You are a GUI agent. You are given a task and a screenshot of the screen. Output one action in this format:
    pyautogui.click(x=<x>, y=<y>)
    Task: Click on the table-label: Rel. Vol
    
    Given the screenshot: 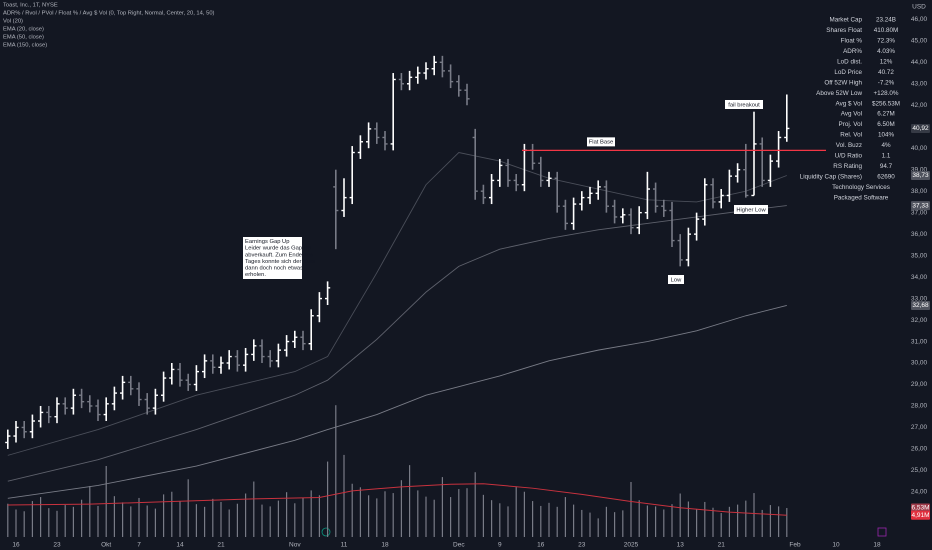 What is the action you would take?
    pyautogui.click(x=851, y=135)
    